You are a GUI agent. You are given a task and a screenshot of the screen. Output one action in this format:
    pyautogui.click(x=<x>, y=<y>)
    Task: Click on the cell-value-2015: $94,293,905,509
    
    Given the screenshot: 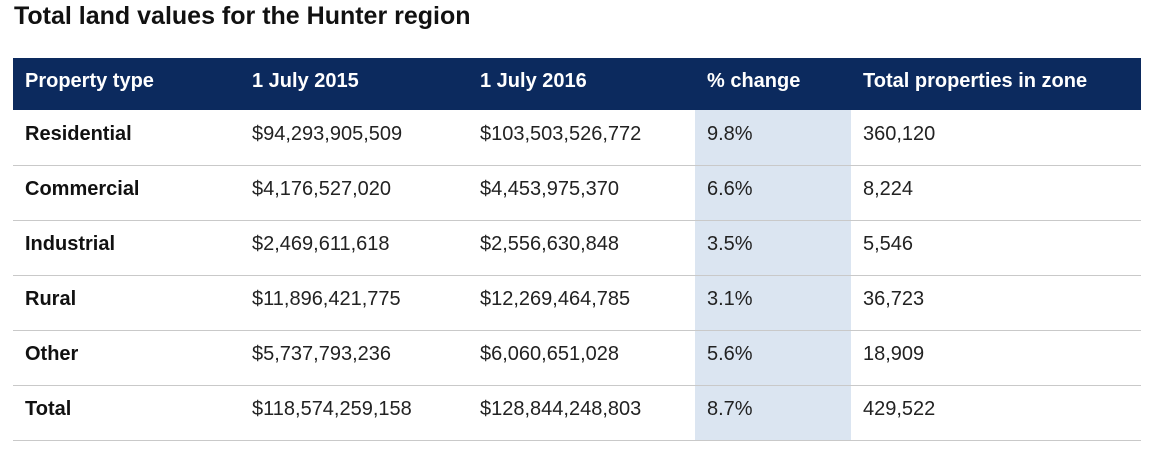 What is the action you would take?
    pyautogui.click(x=327, y=133)
    